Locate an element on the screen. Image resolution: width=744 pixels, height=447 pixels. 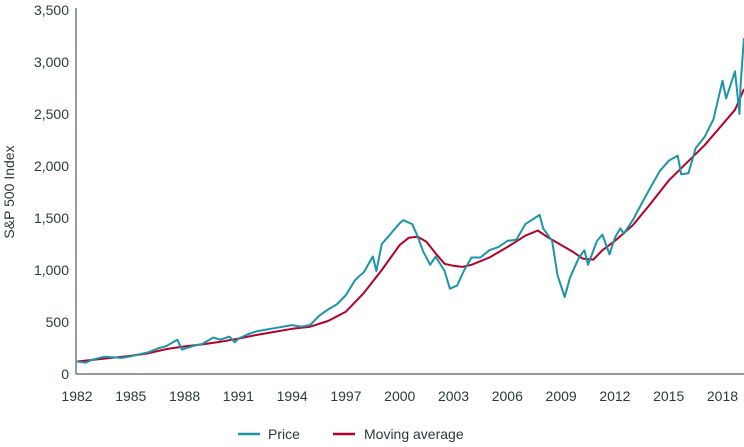
y-tick-label: 2,500 is located at coordinates (51, 114).